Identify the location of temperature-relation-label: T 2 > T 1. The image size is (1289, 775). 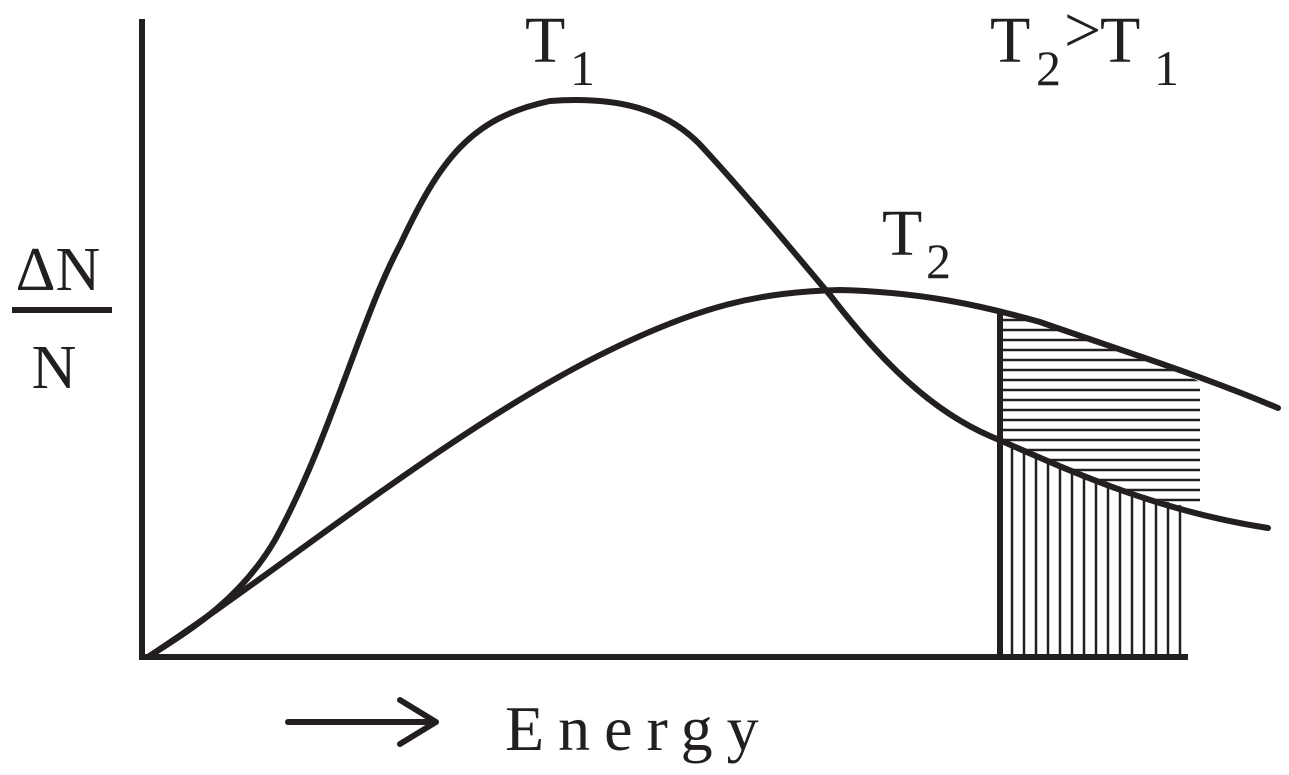
(1084, 48).